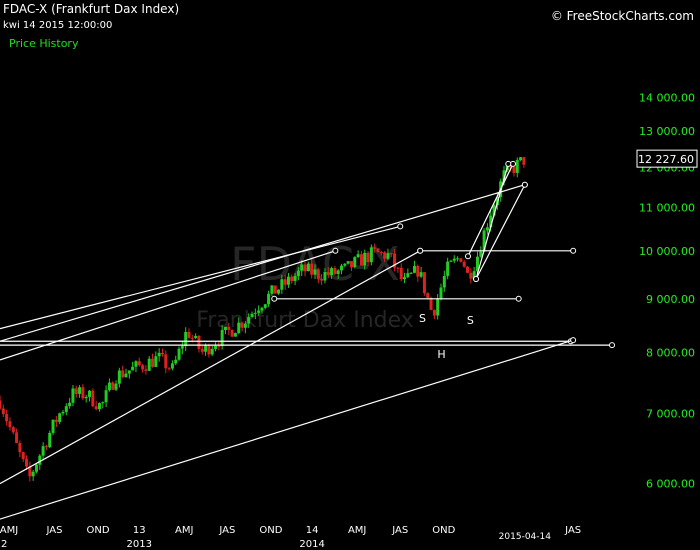  What do you see at coordinates (139, 530) in the screenshot?
I see `x-tick-label: 13` at bounding box center [139, 530].